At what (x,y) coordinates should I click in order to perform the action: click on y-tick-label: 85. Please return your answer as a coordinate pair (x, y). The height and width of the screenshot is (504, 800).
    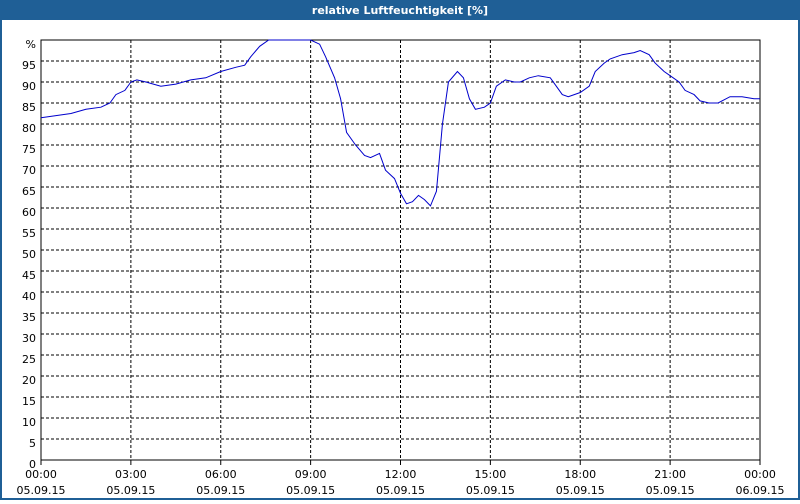
    Looking at the image, I should click on (29, 107).